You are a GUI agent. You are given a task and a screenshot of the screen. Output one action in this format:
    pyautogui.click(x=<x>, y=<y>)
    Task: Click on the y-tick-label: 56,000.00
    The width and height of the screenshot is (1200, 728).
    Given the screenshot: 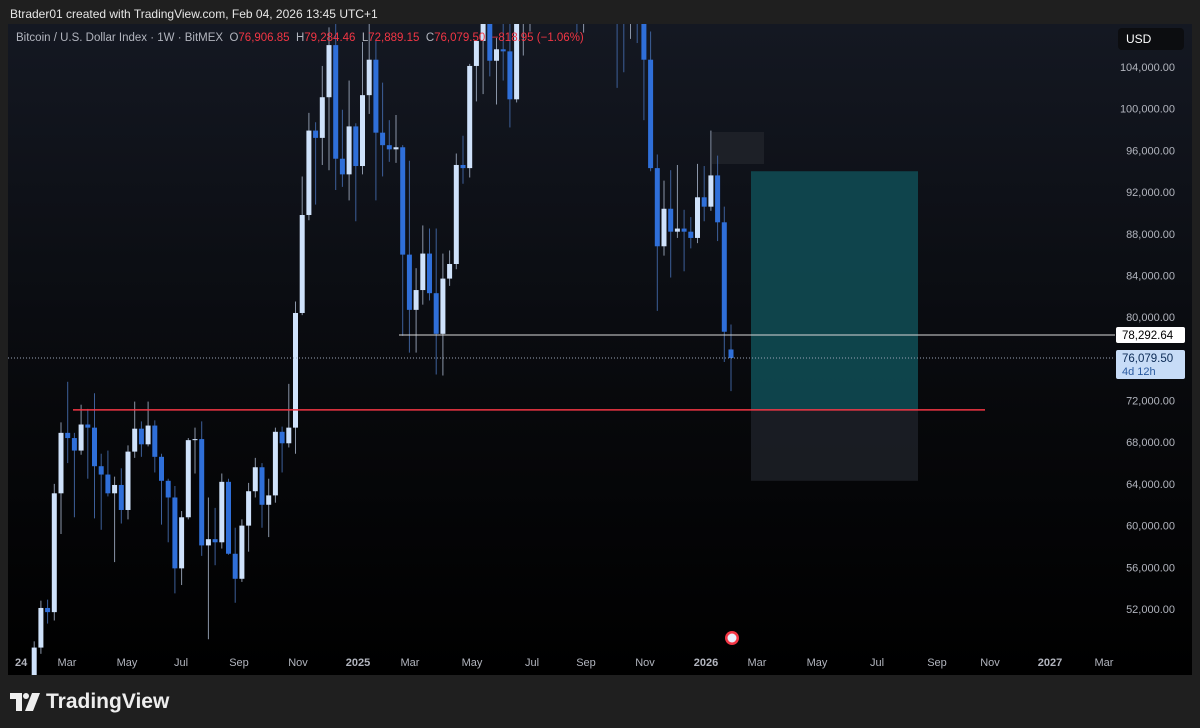 What is the action you would take?
    pyautogui.click(x=1150, y=568)
    